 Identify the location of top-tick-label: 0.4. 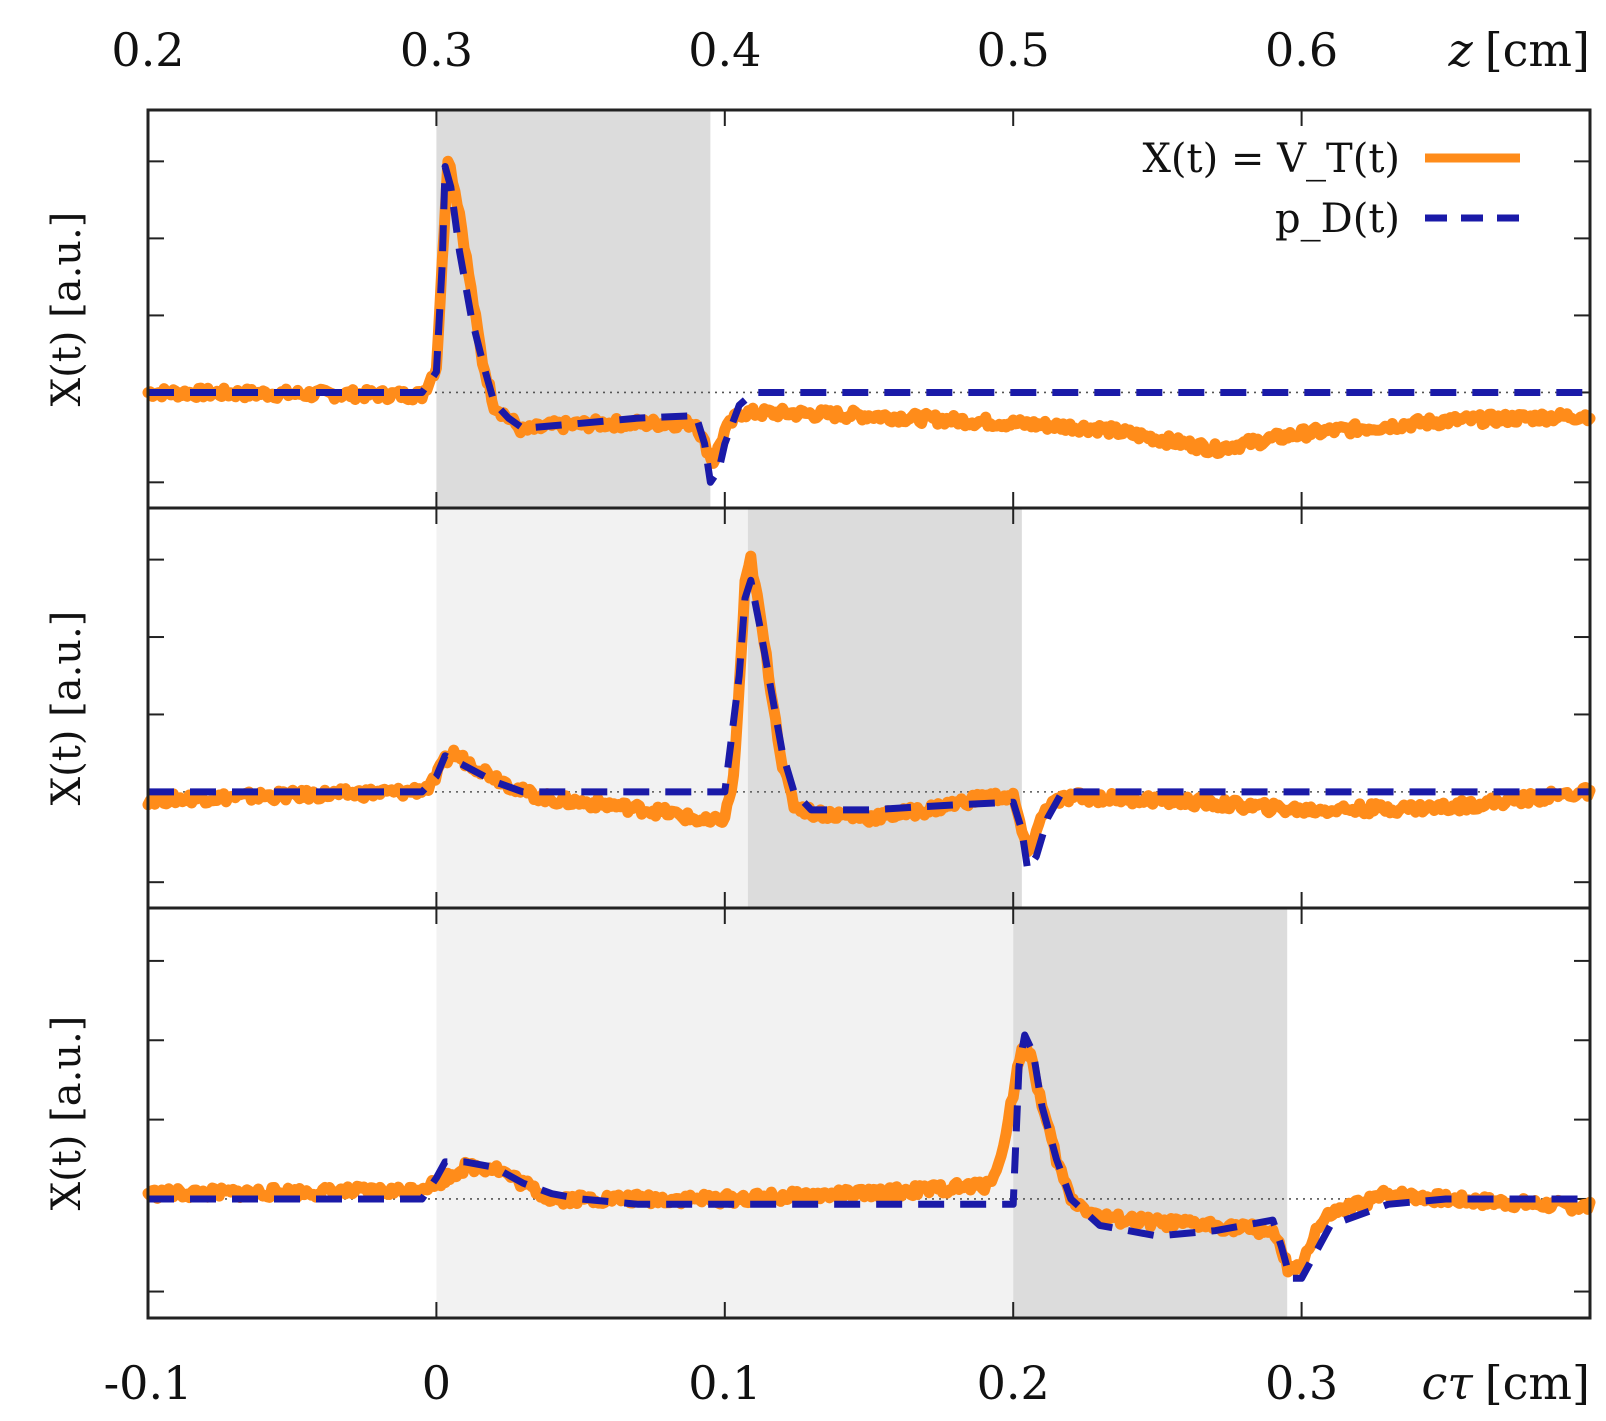
(724, 50).